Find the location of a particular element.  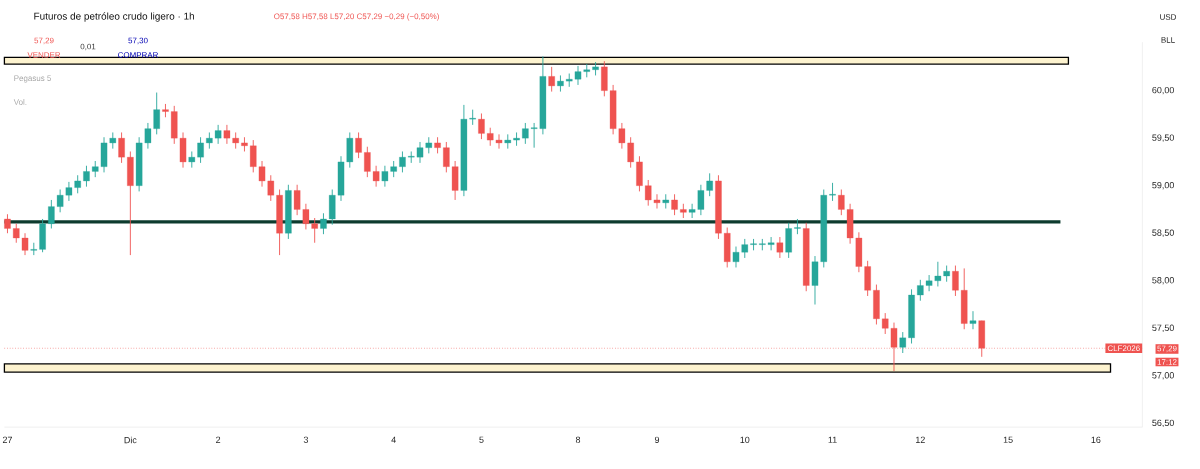

x-tick-label: 10 is located at coordinates (745, 440).